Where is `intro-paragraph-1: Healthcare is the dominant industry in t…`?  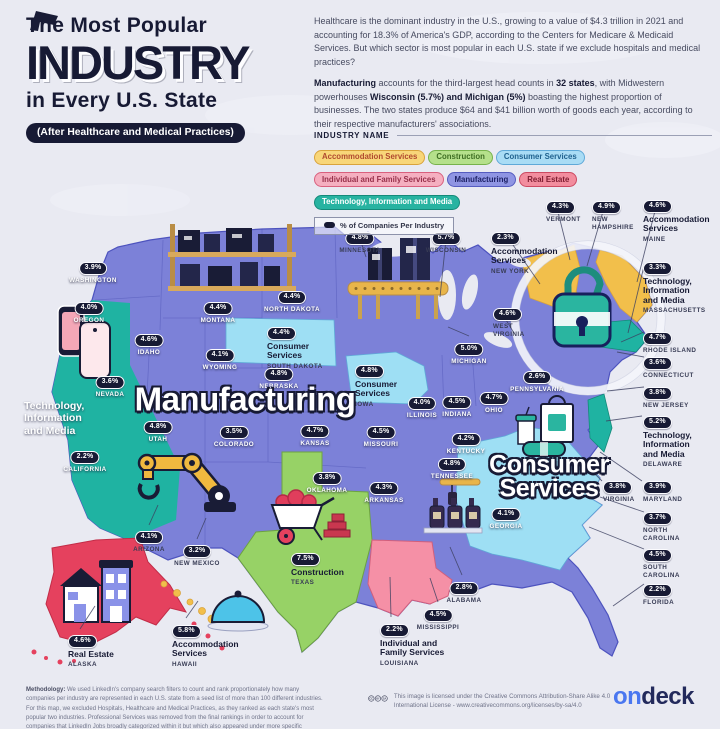 intro-paragraph-1: Healthcare is the dominant industry in t… is located at coordinates (507, 41).